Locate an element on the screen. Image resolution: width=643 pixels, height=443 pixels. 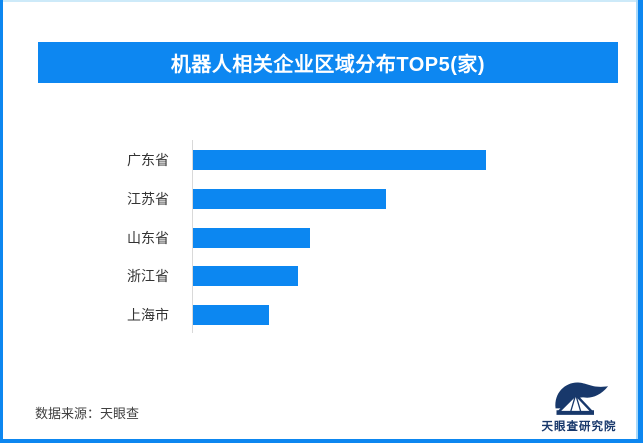
category-label: 江苏省 is located at coordinates (148, 198).